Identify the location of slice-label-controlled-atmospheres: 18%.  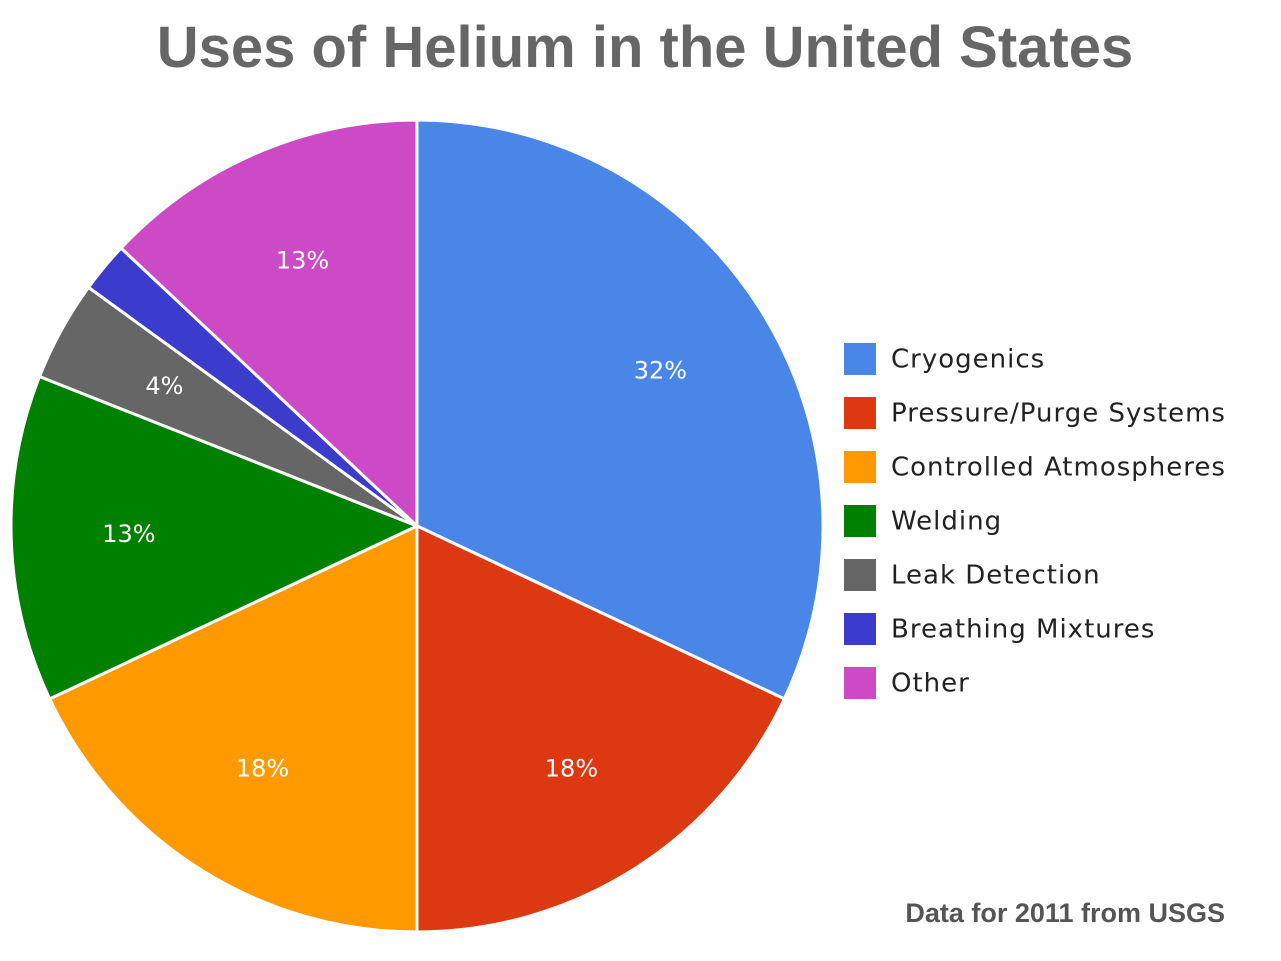
(262, 768).